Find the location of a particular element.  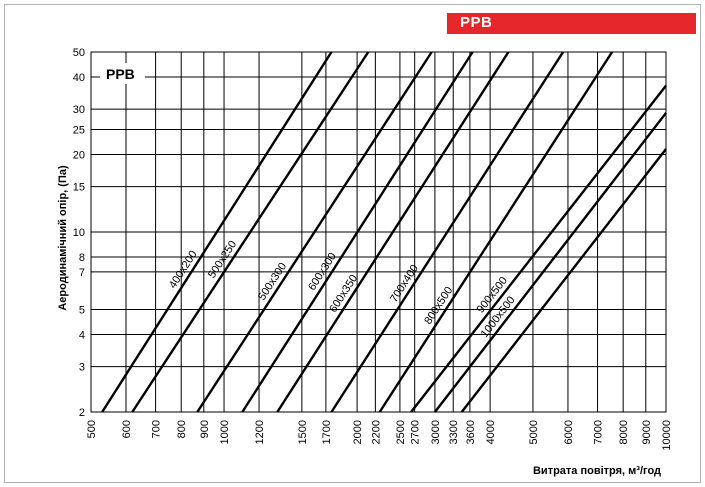

x-tick-label: 6000 is located at coordinates (569, 432).